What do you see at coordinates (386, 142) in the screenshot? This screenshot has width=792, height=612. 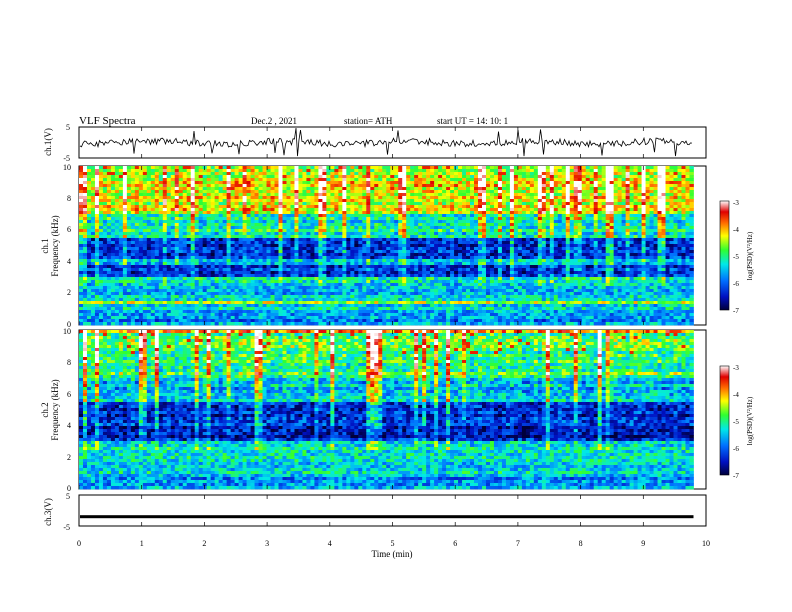 I see `ch1-waveform-line` at bounding box center [386, 142].